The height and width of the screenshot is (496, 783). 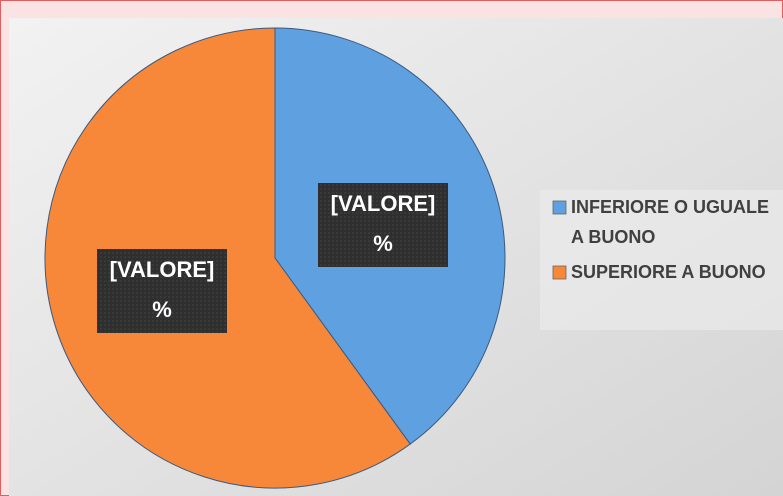 What do you see at coordinates (661, 260) in the screenshot?
I see `legend-box` at bounding box center [661, 260].